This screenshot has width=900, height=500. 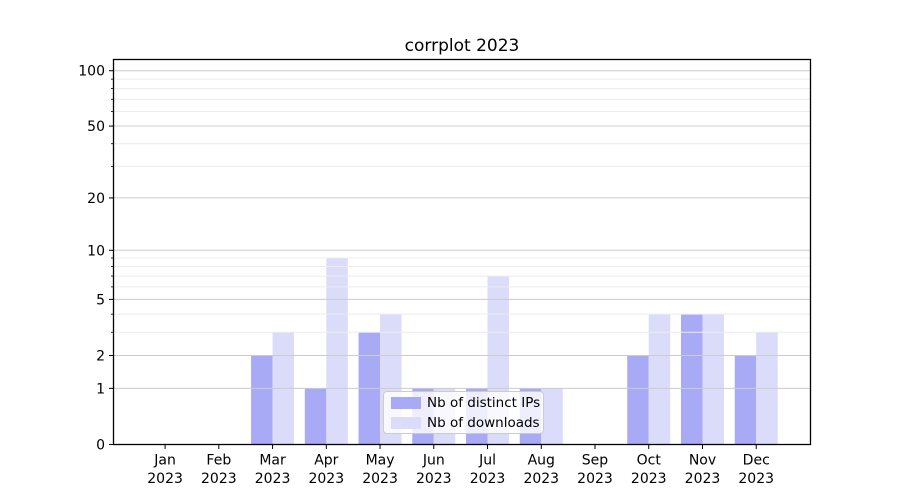 What do you see at coordinates (315, 416) in the screenshot?
I see `bar-ips-apr` at bounding box center [315, 416].